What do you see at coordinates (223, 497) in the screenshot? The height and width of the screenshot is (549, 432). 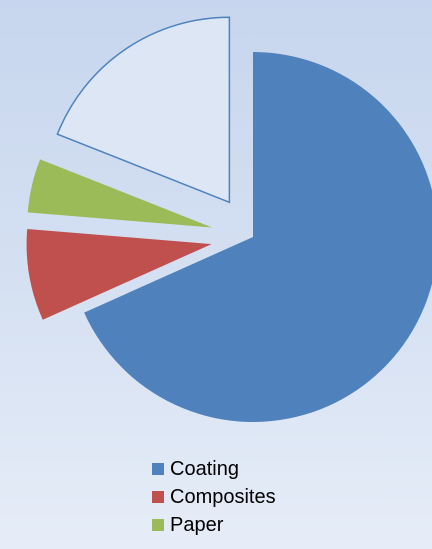 I see `legend-label-composites: Composites` at bounding box center [223, 497].